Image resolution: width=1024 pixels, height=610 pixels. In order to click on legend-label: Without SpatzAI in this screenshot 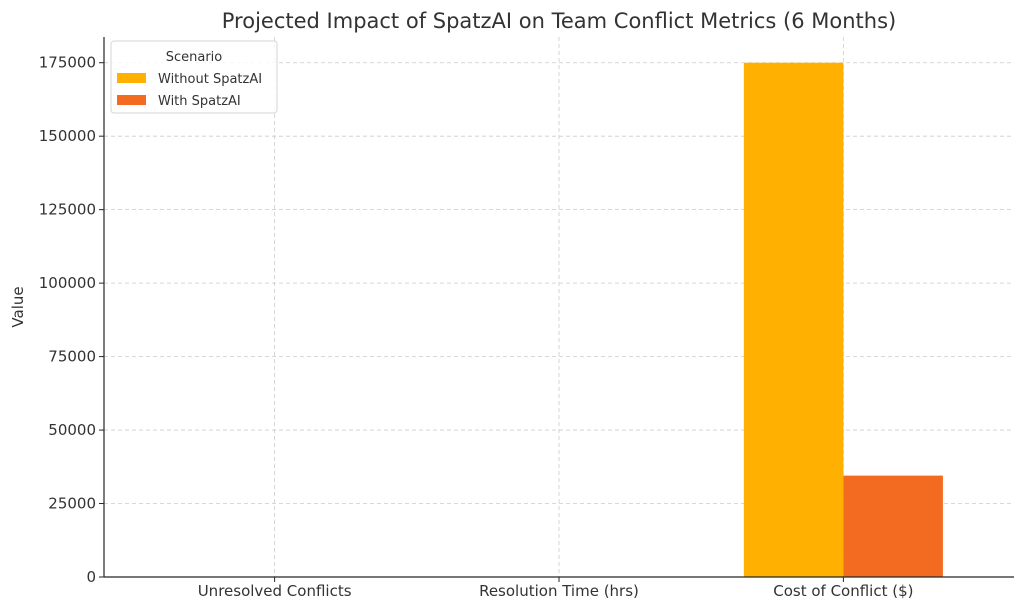, I will do `click(210, 79)`.